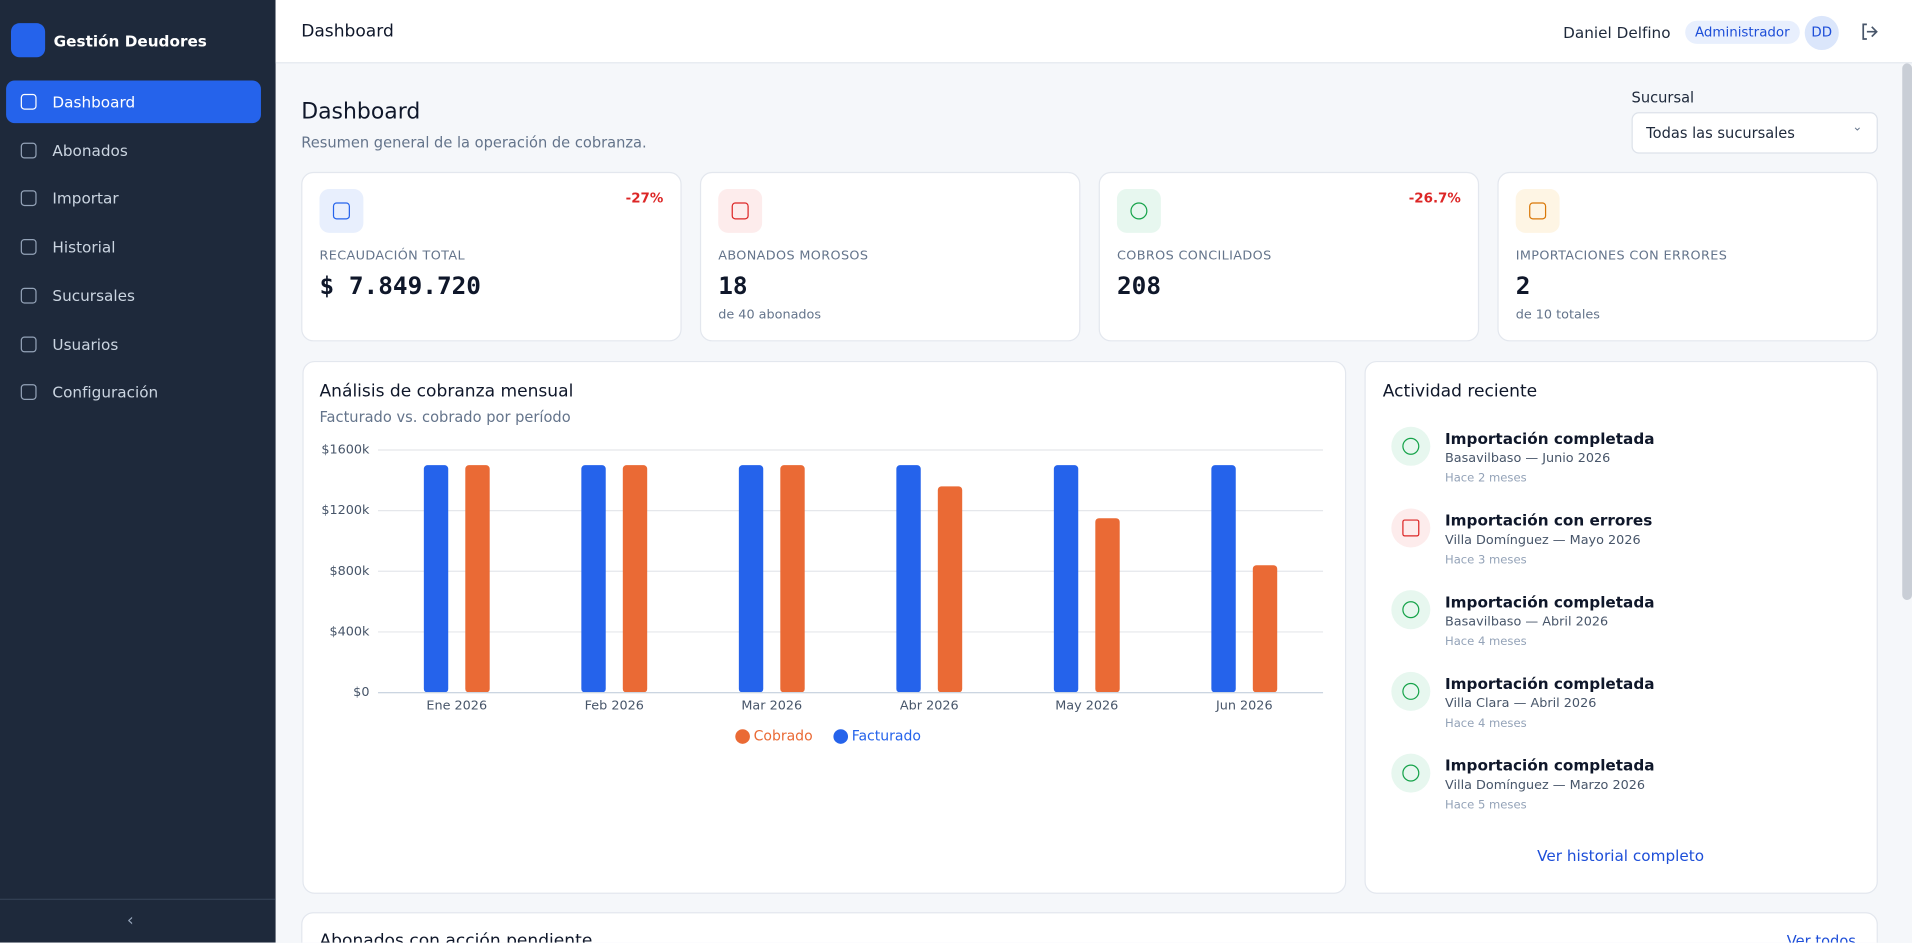  Describe the element at coordinates (456, 937) in the screenshot. I see `pending-title: Abonados con acción pendiente` at that location.